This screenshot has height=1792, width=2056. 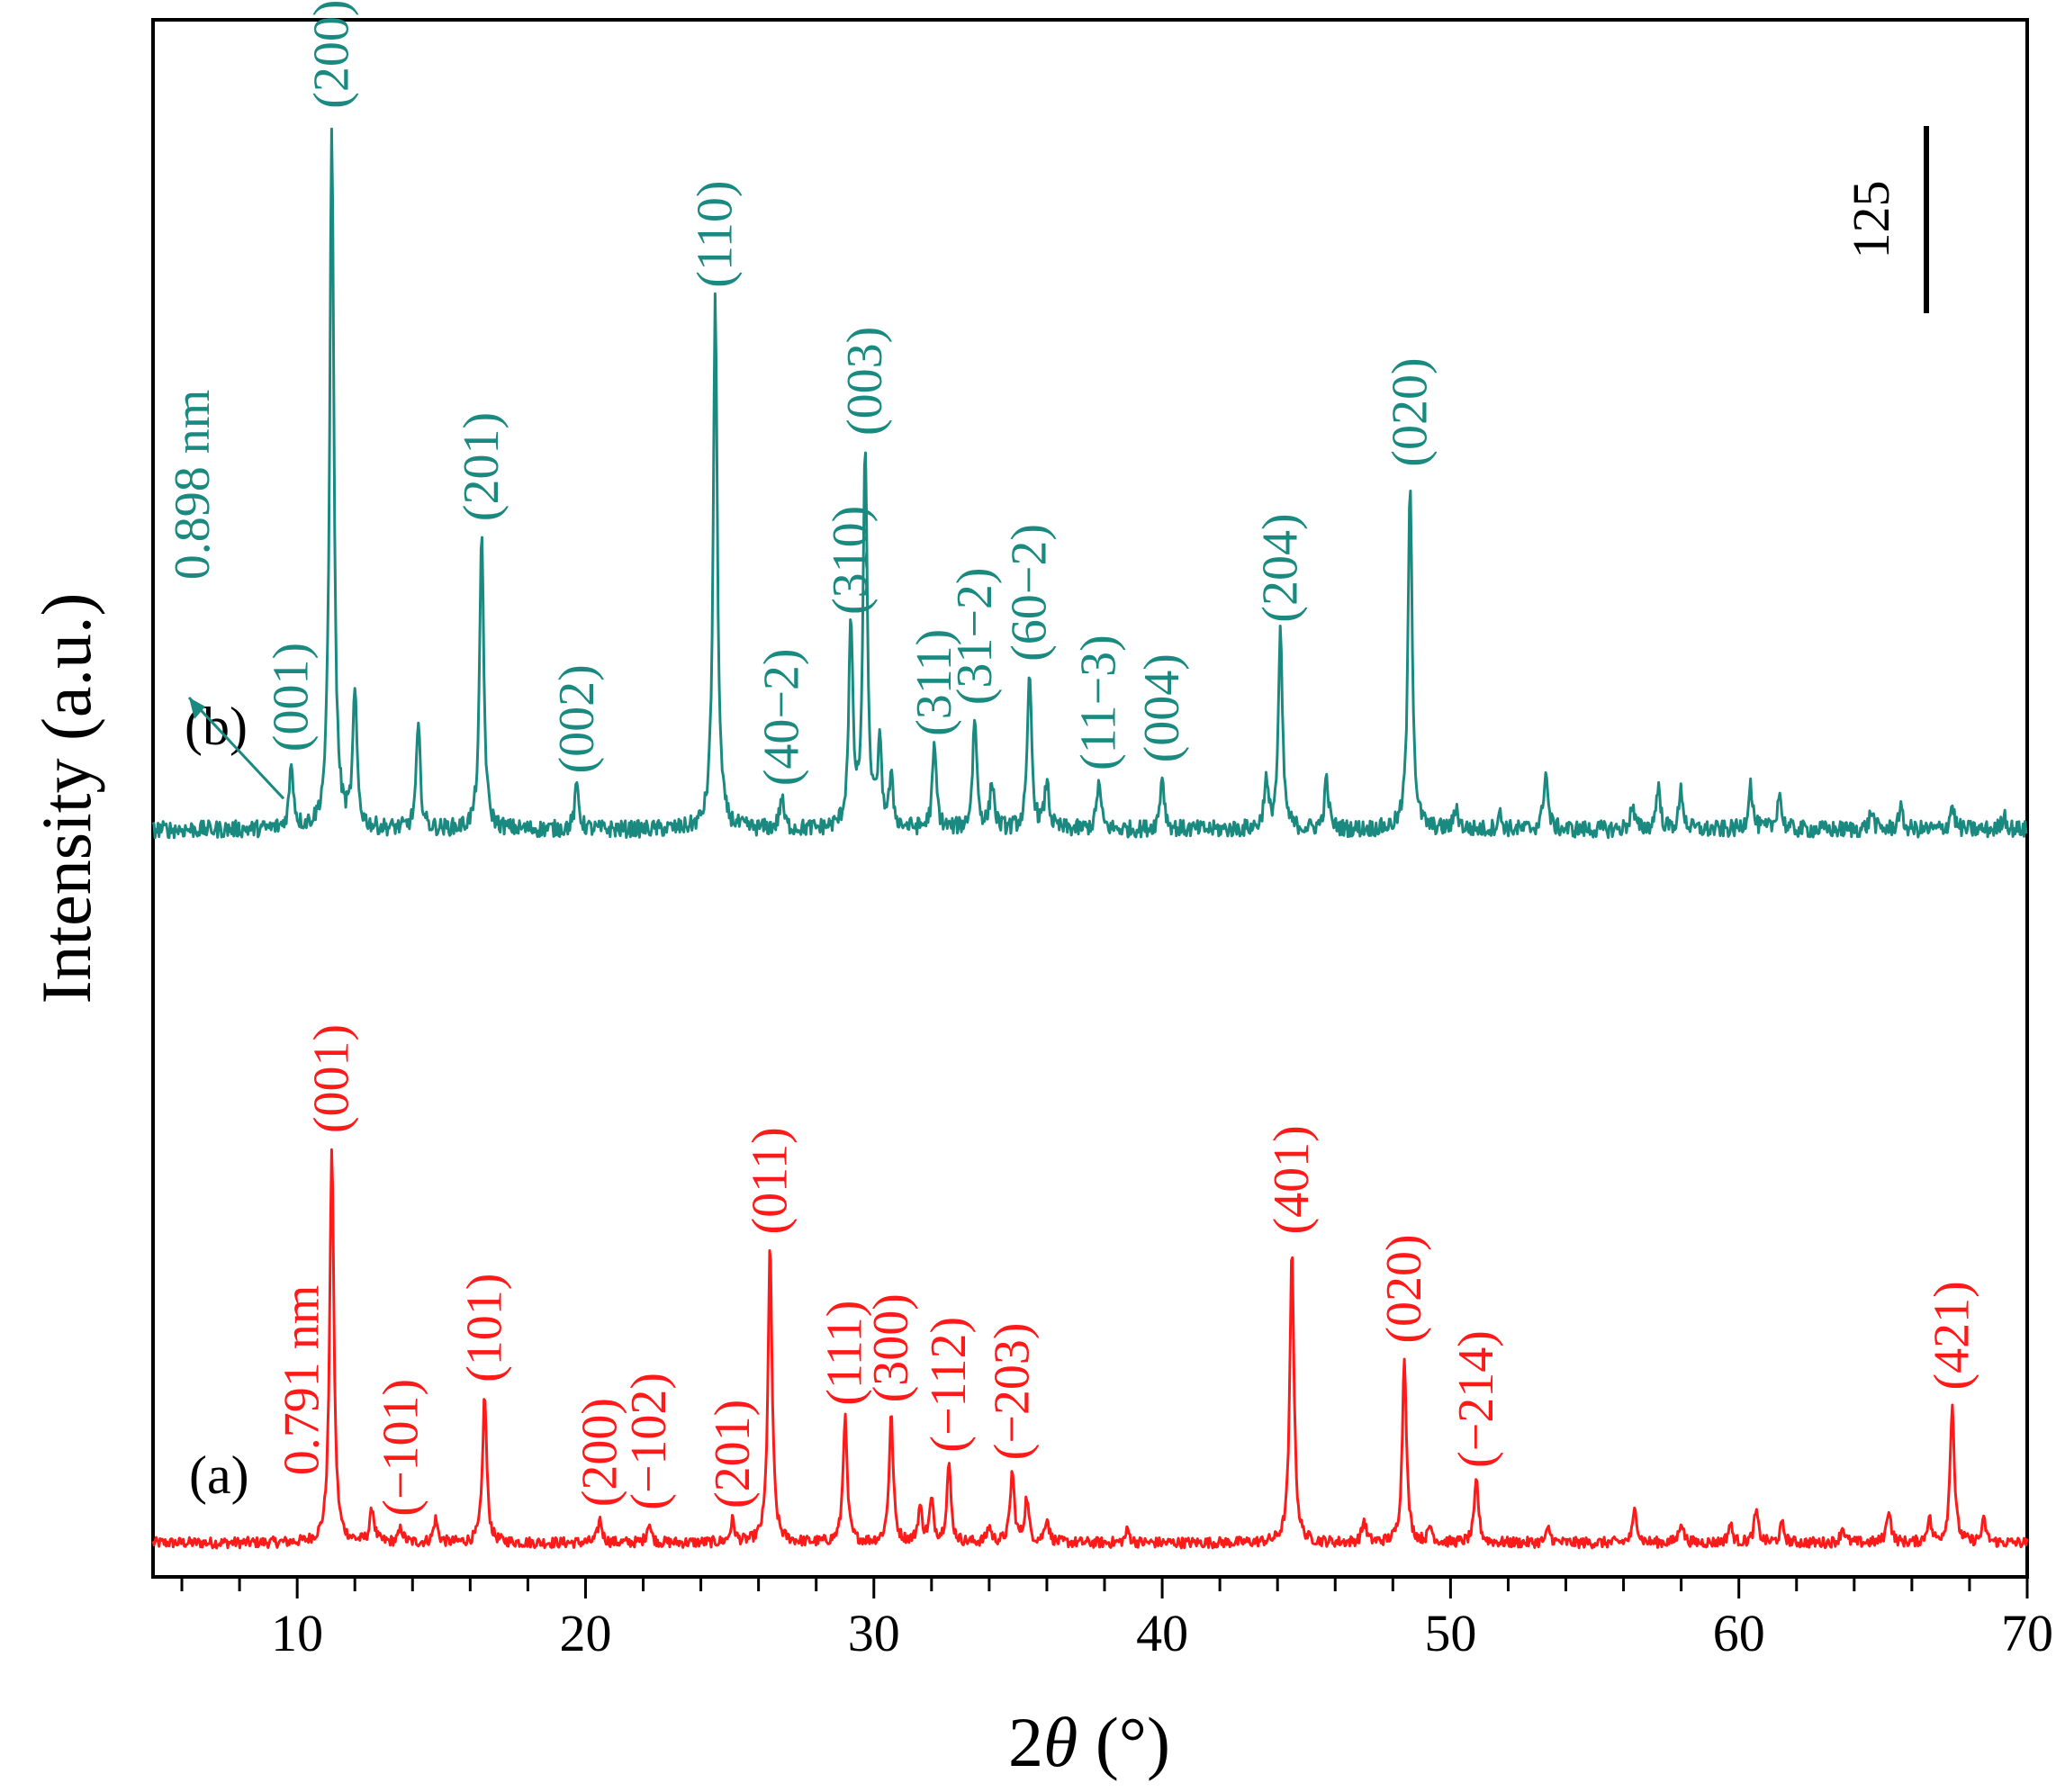 What do you see at coordinates (716, 234) in the screenshot?
I see `peak-label: (110)` at bounding box center [716, 234].